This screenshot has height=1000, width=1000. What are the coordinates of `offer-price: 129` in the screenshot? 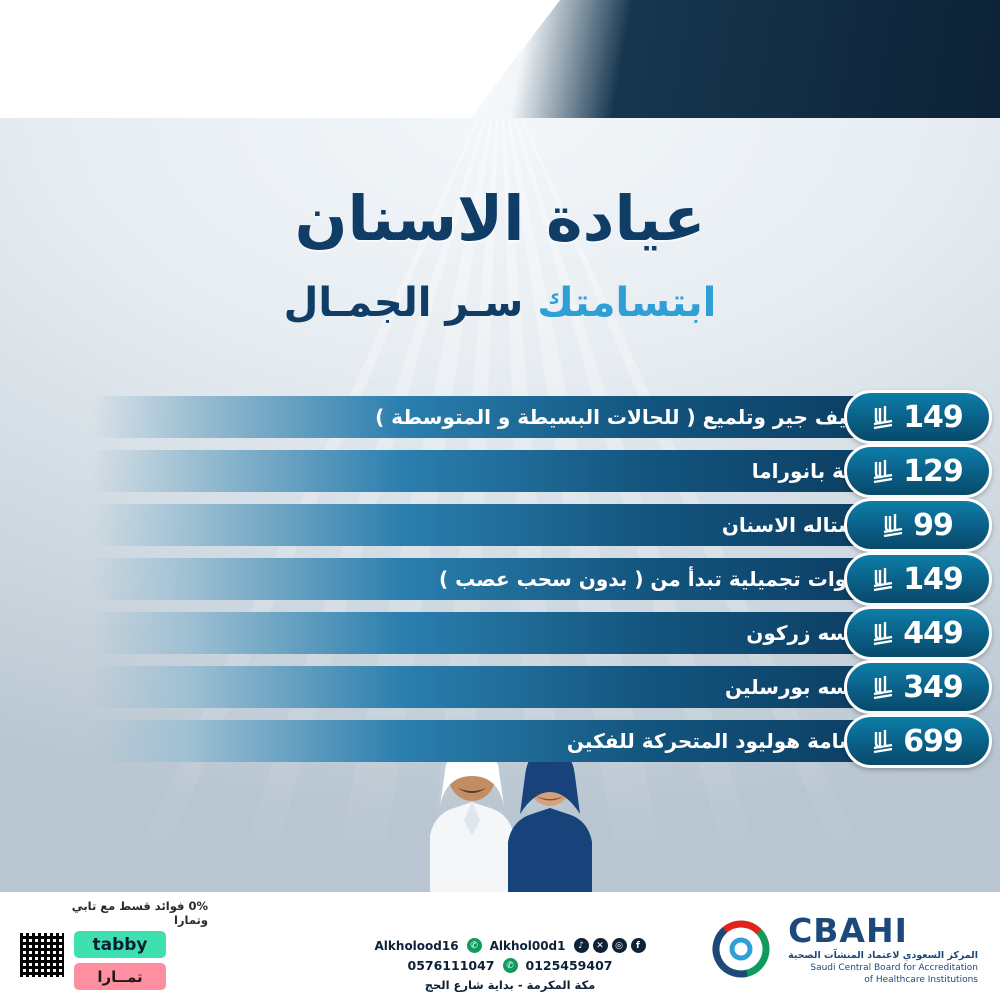 It's located at (933, 471).